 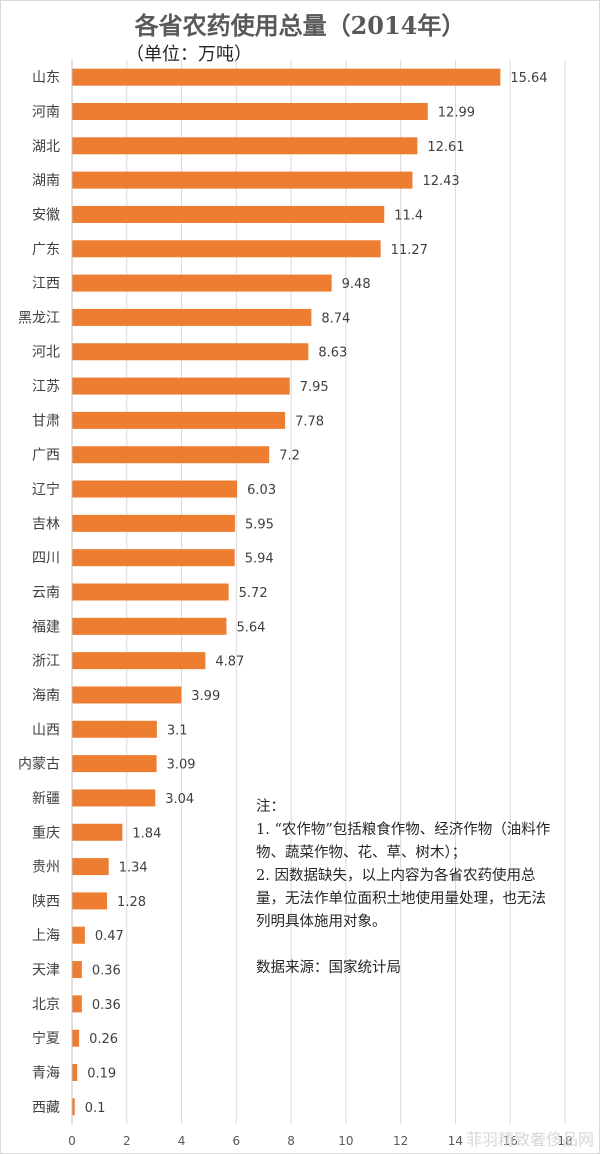 I want to click on category-label: 内蒙古, so click(x=39, y=765).